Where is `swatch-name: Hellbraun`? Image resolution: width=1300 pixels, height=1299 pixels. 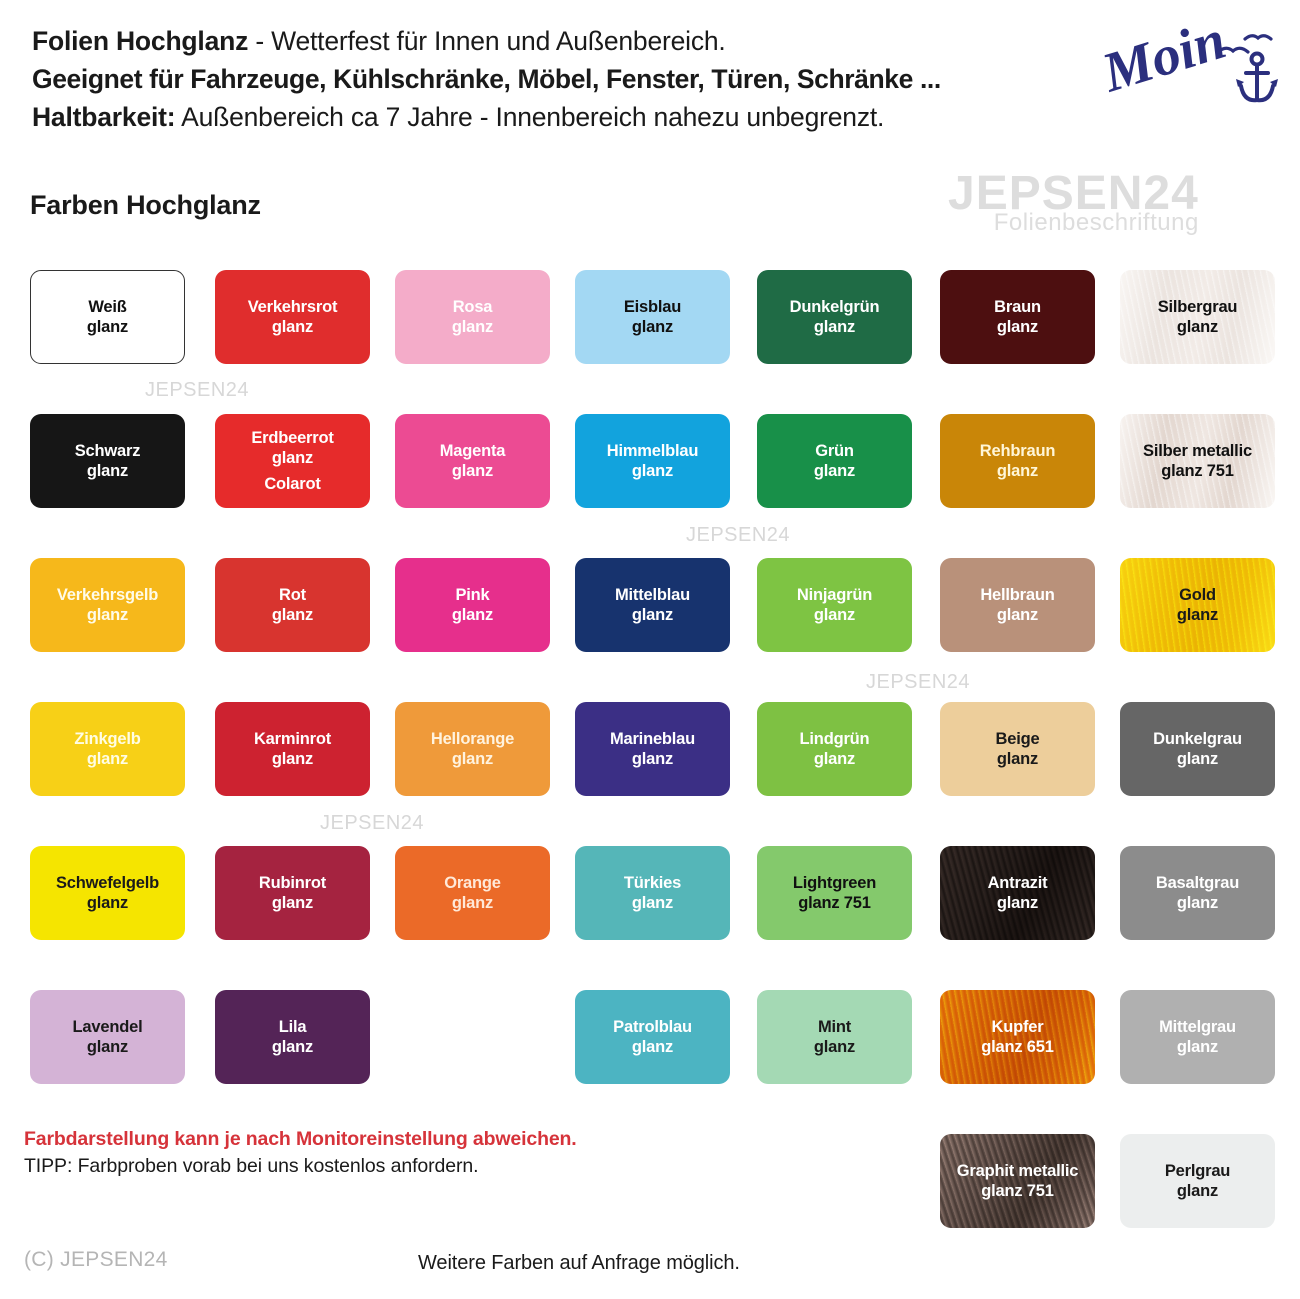 swatch-name: Hellbraun is located at coordinates (1017, 594).